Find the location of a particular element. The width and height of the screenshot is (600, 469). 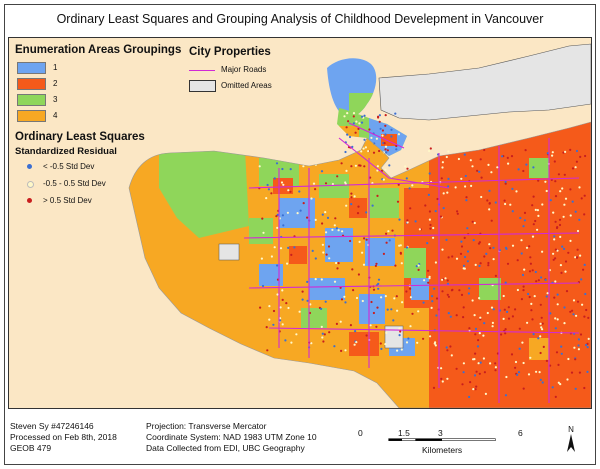

major-roads-symbol is located at coordinates (202, 70).